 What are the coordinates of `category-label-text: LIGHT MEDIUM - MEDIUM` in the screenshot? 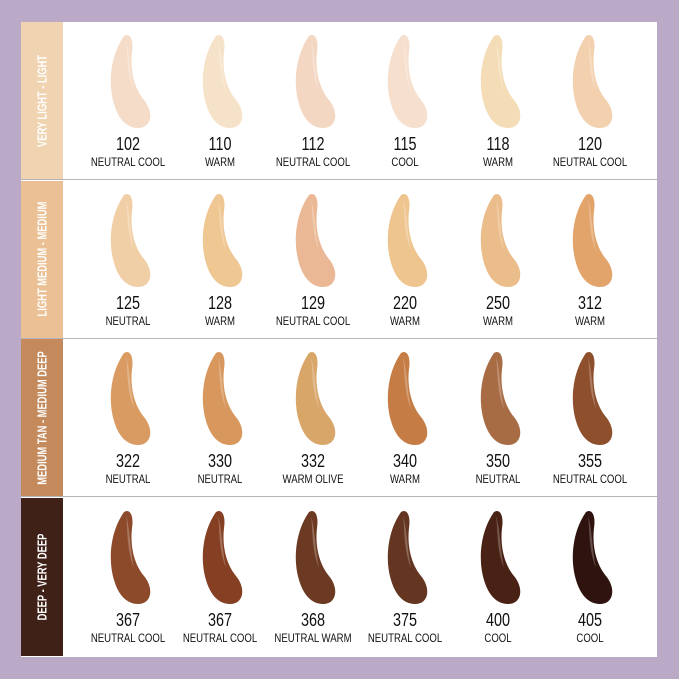 It's located at (42, 259).